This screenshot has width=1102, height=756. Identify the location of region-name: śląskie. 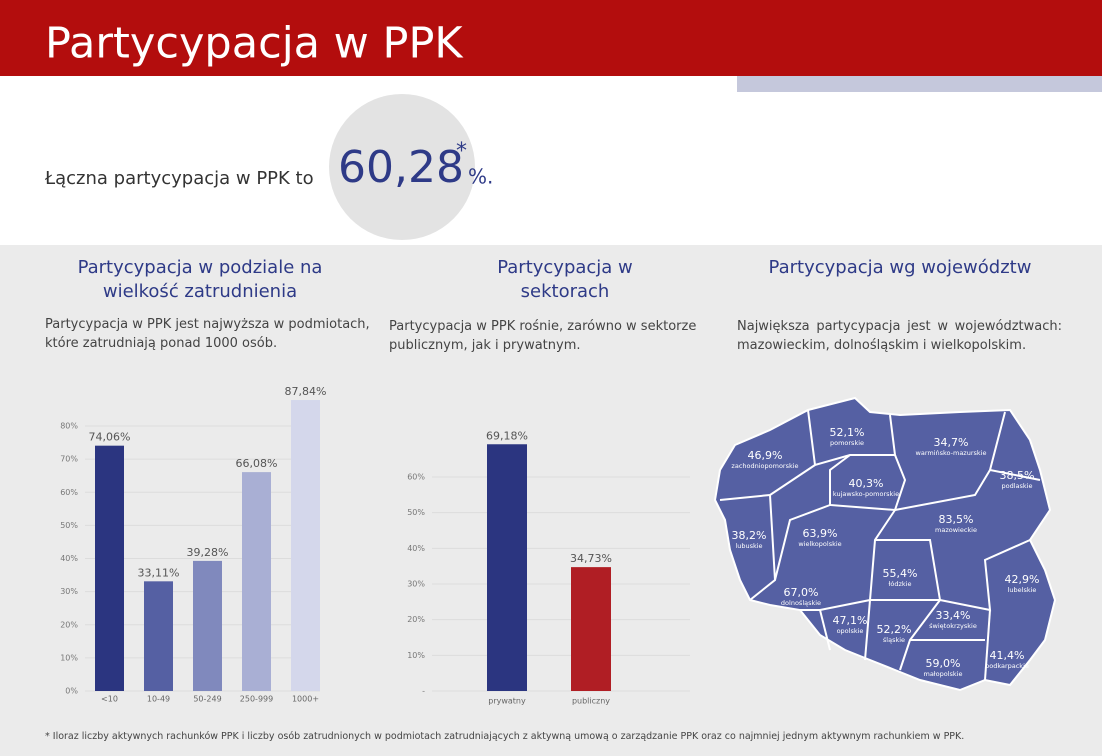
(894, 640).